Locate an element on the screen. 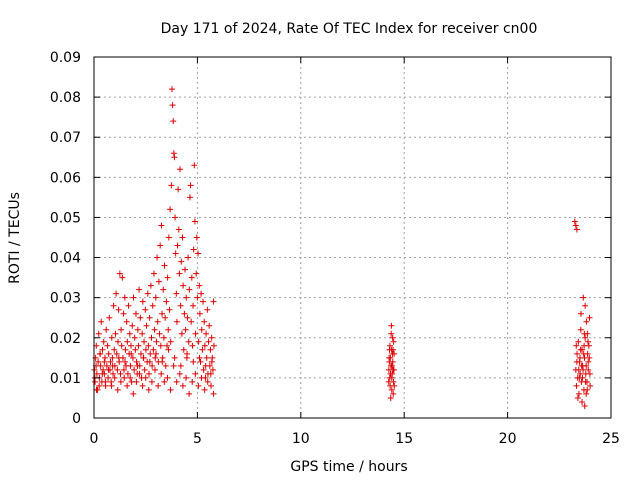 The image size is (640, 480). x-tick-label: 15 is located at coordinates (404, 439).